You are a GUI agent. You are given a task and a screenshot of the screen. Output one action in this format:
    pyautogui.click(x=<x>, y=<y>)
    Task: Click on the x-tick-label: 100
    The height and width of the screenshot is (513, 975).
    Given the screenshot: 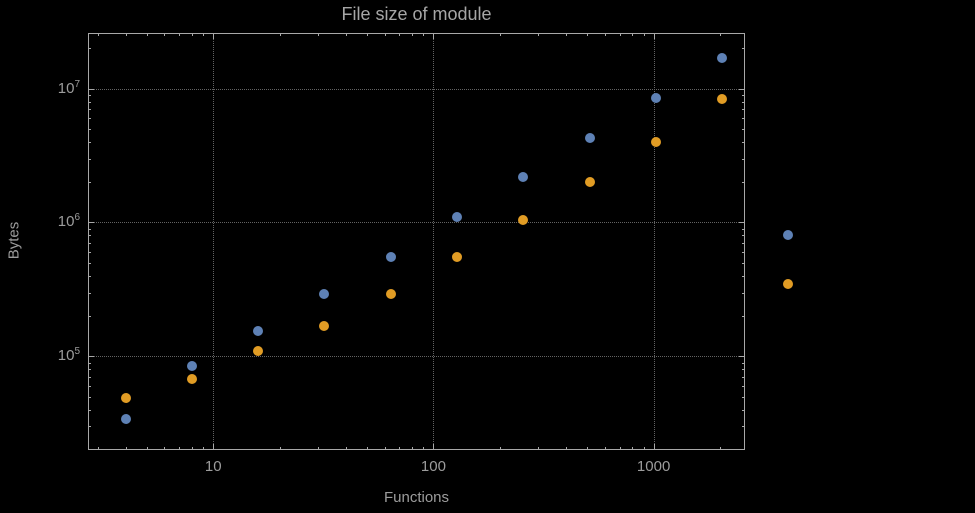 What is the action you would take?
    pyautogui.click(x=433, y=466)
    